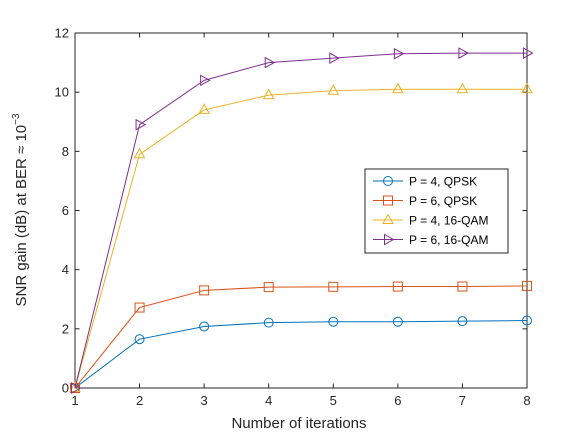 This screenshot has width=581, height=436. Describe the element at coordinates (204, 400) in the screenshot. I see `x-tick-label: 3` at that location.